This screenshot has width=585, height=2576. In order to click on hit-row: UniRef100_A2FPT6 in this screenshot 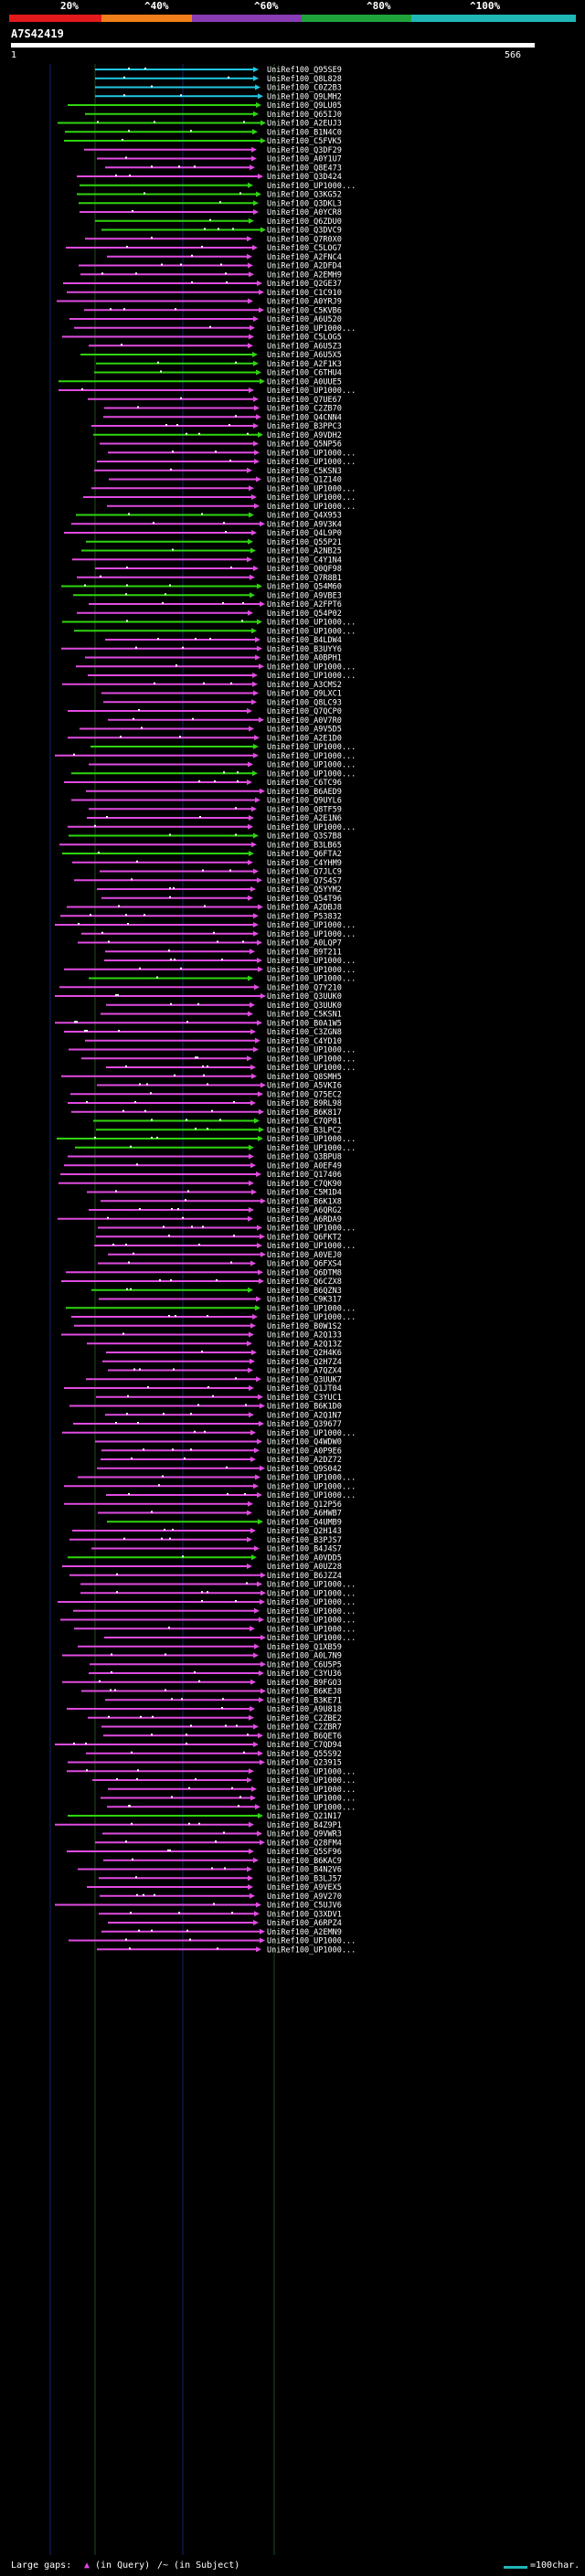, I will do `click(215, 605)`.